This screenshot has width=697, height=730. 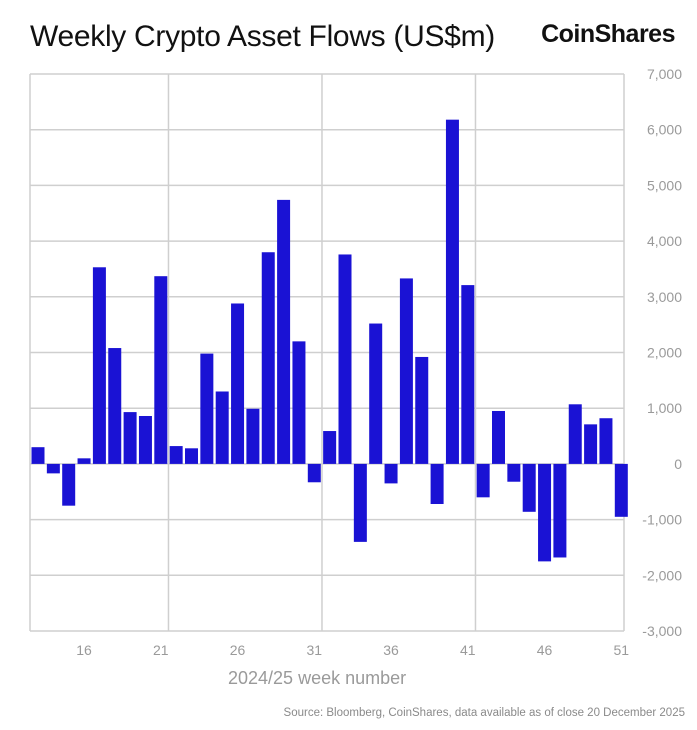 What do you see at coordinates (608, 34) in the screenshot?
I see `coinshares-logo: CoinShares` at bounding box center [608, 34].